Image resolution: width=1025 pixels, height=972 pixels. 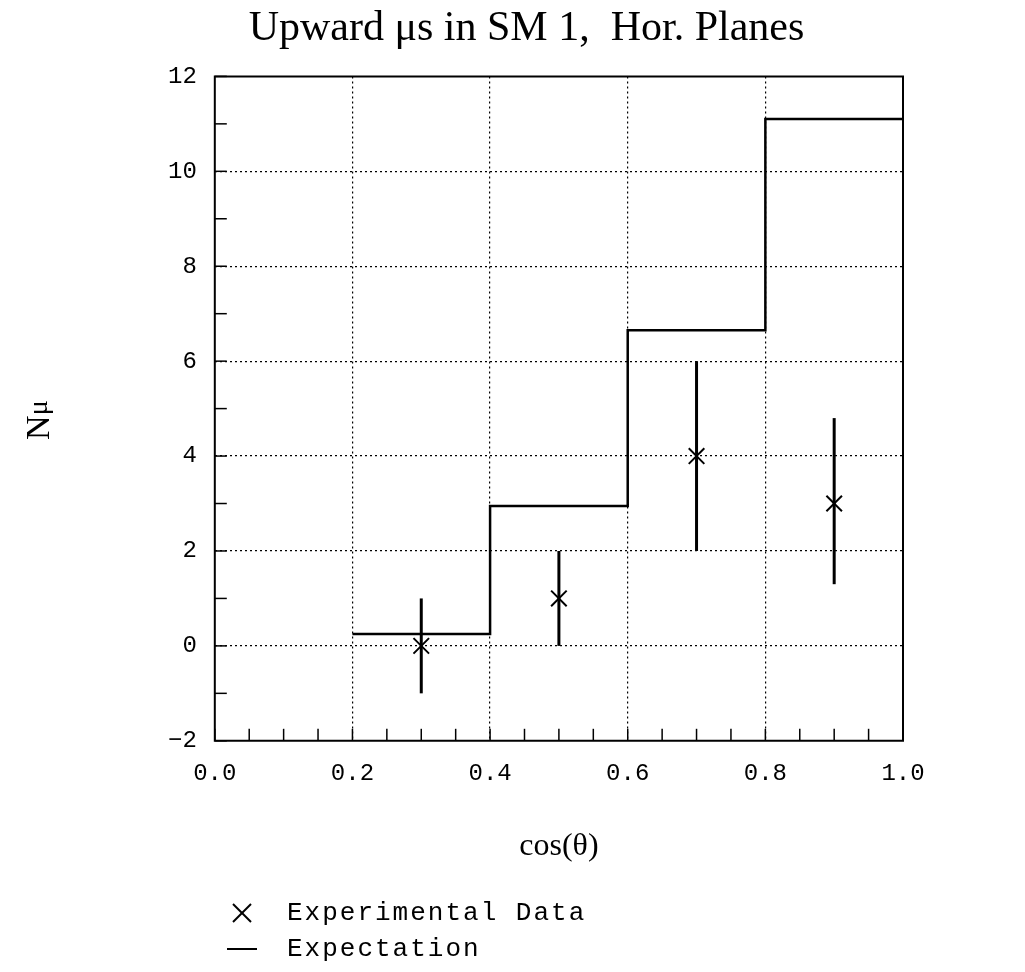 What do you see at coordinates (765, 773) in the screenshot?
I see `x-tick-label: 0.8` at bounding box center [765, 773].